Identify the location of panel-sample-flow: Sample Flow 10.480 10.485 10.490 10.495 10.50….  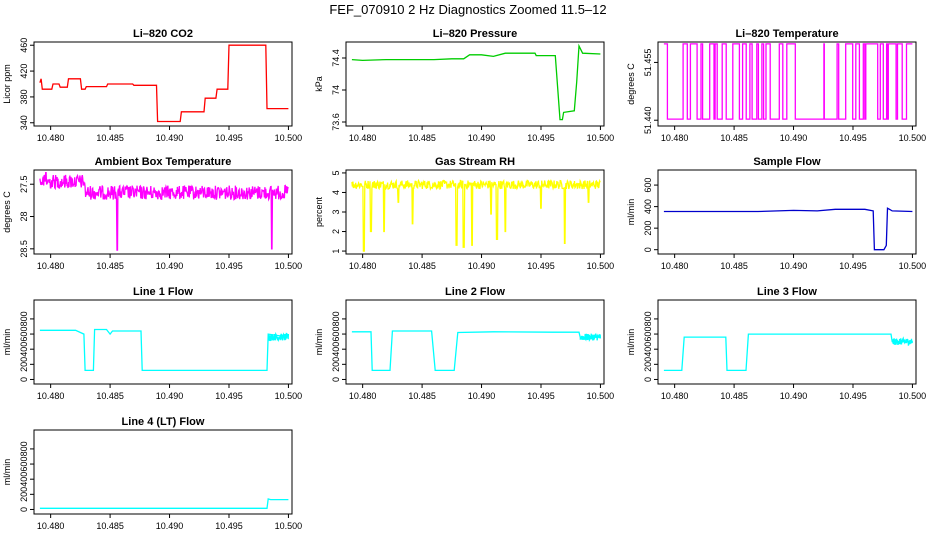
(780, 216).